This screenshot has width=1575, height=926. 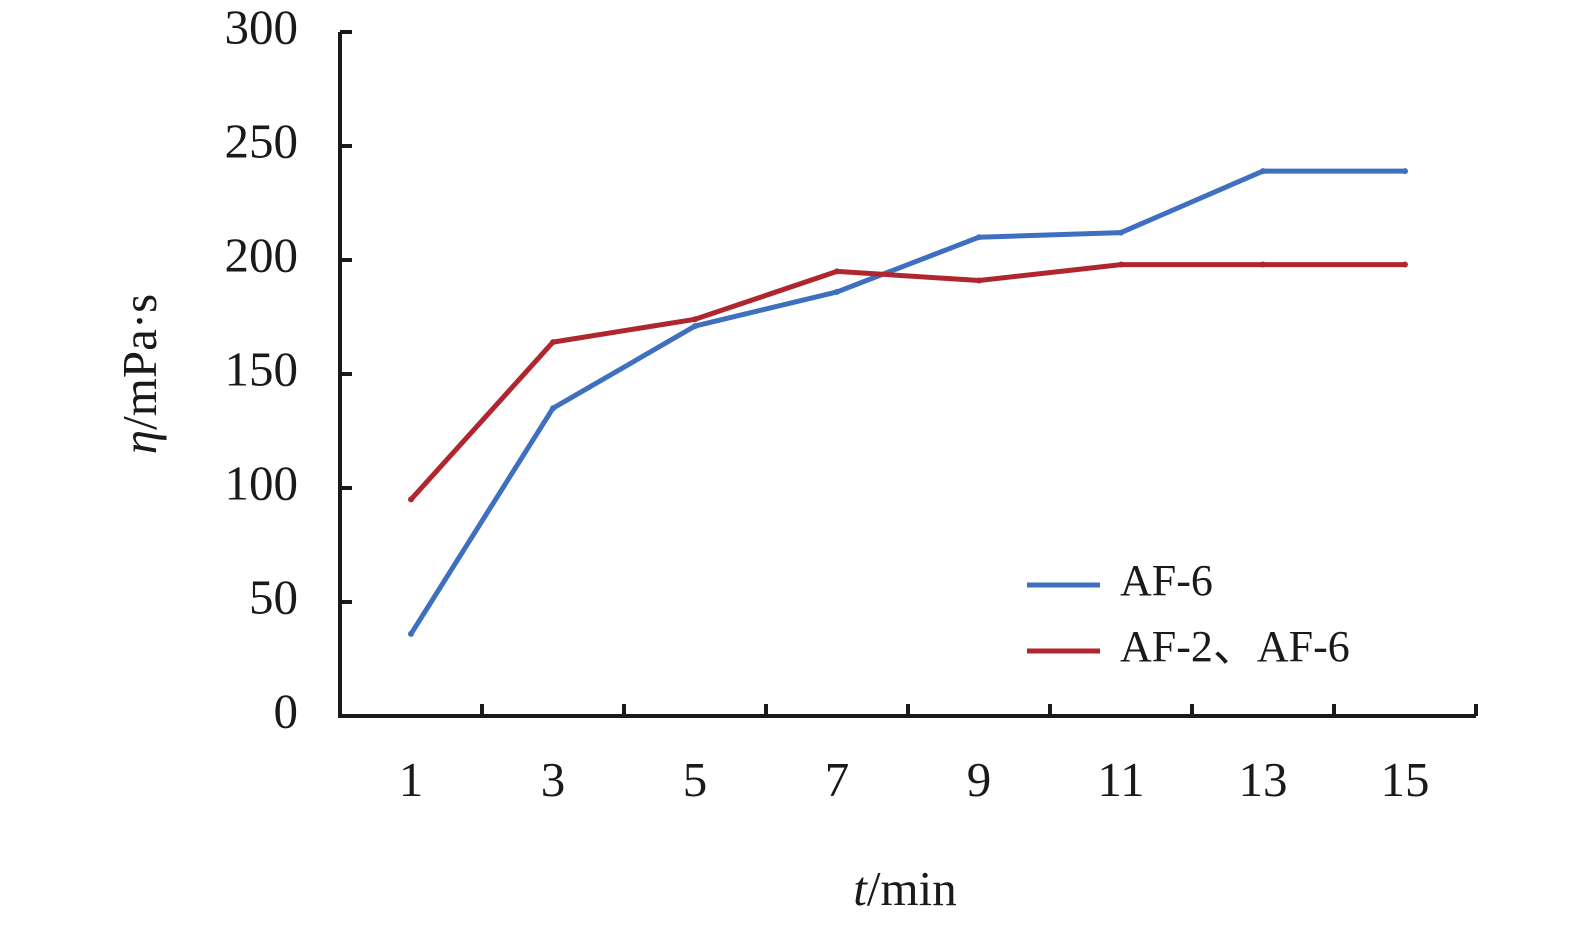 I want to click on x-tick-label: 11, so click(x=1120, y=779).